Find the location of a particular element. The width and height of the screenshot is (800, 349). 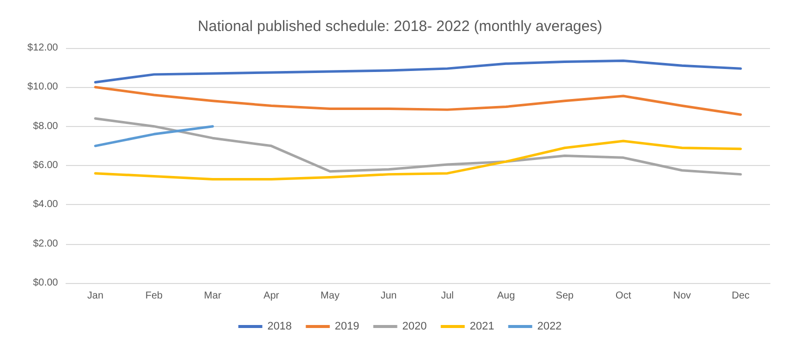

y-tick-label: $2.00 is located at coordinates (45, 244).